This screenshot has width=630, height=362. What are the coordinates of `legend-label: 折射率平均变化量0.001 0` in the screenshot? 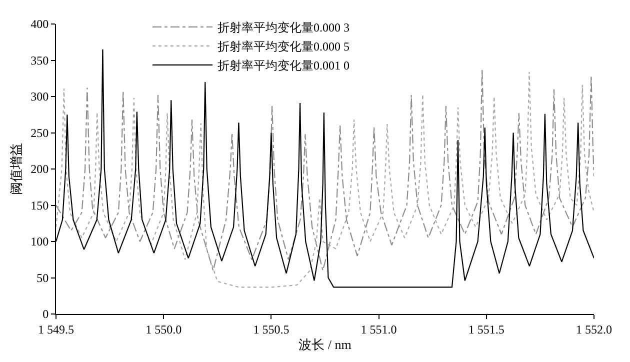 It's located at (283, 65).